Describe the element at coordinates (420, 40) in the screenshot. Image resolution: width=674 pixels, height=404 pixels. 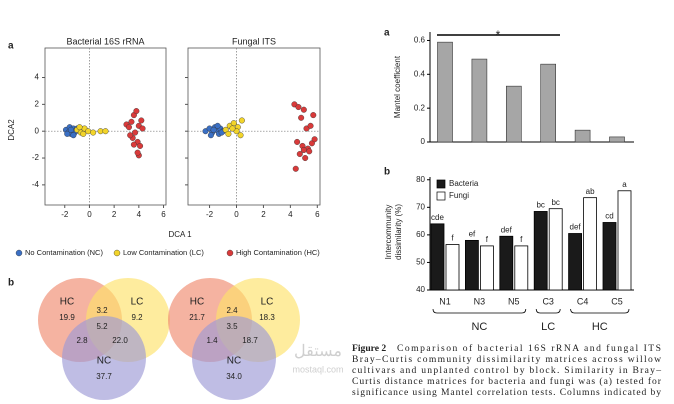
I see `y-tick-label: 0.6` at that location.